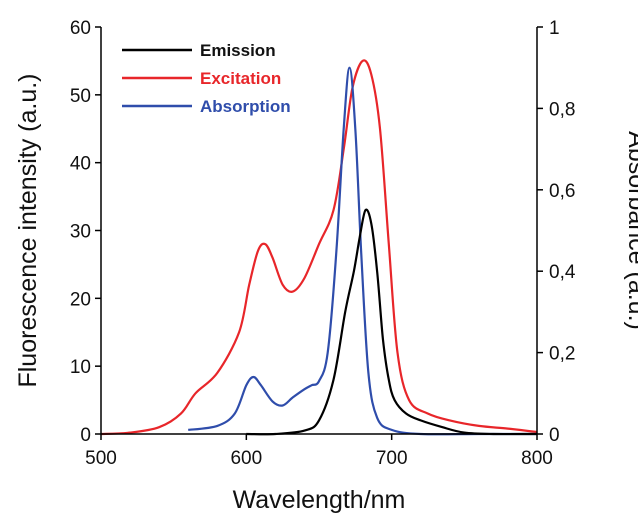 The width and height of the screenshot is (638, 519). Describe the element at coordinates (80, 164) in the screenshot. I see `y-left-tick-label: 40` at that location.